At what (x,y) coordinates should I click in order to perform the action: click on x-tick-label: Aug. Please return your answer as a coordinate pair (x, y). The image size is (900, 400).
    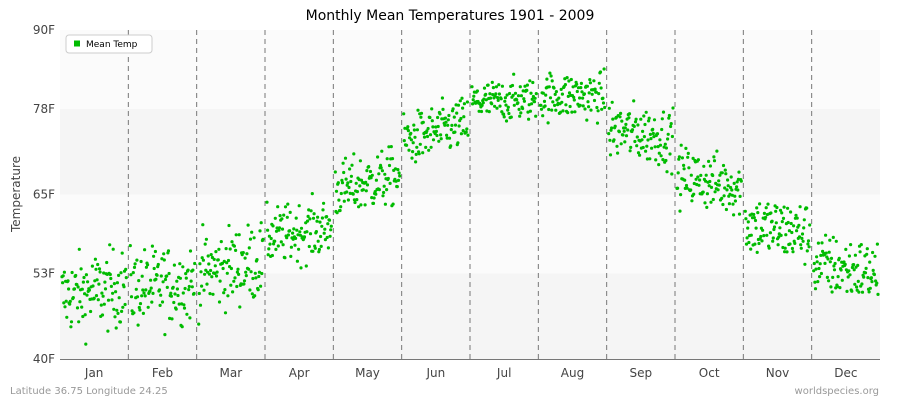
    Looking at the image, I should click on (572, 373).